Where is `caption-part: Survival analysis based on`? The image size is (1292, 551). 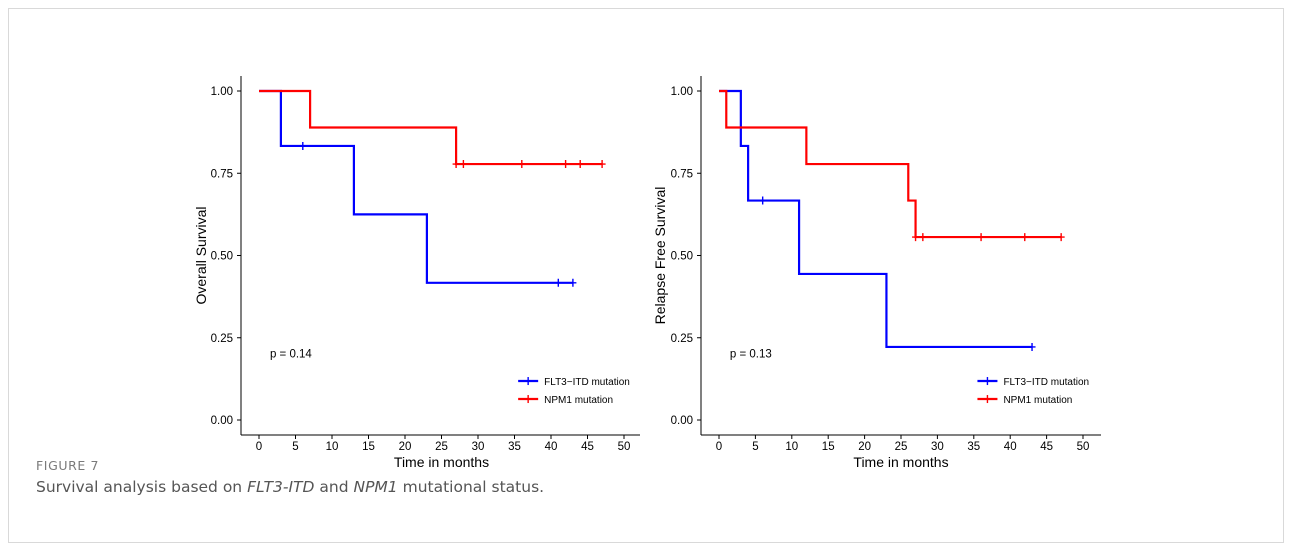 caption-part: Survival analysis based on is located at coordinates (142, 487).